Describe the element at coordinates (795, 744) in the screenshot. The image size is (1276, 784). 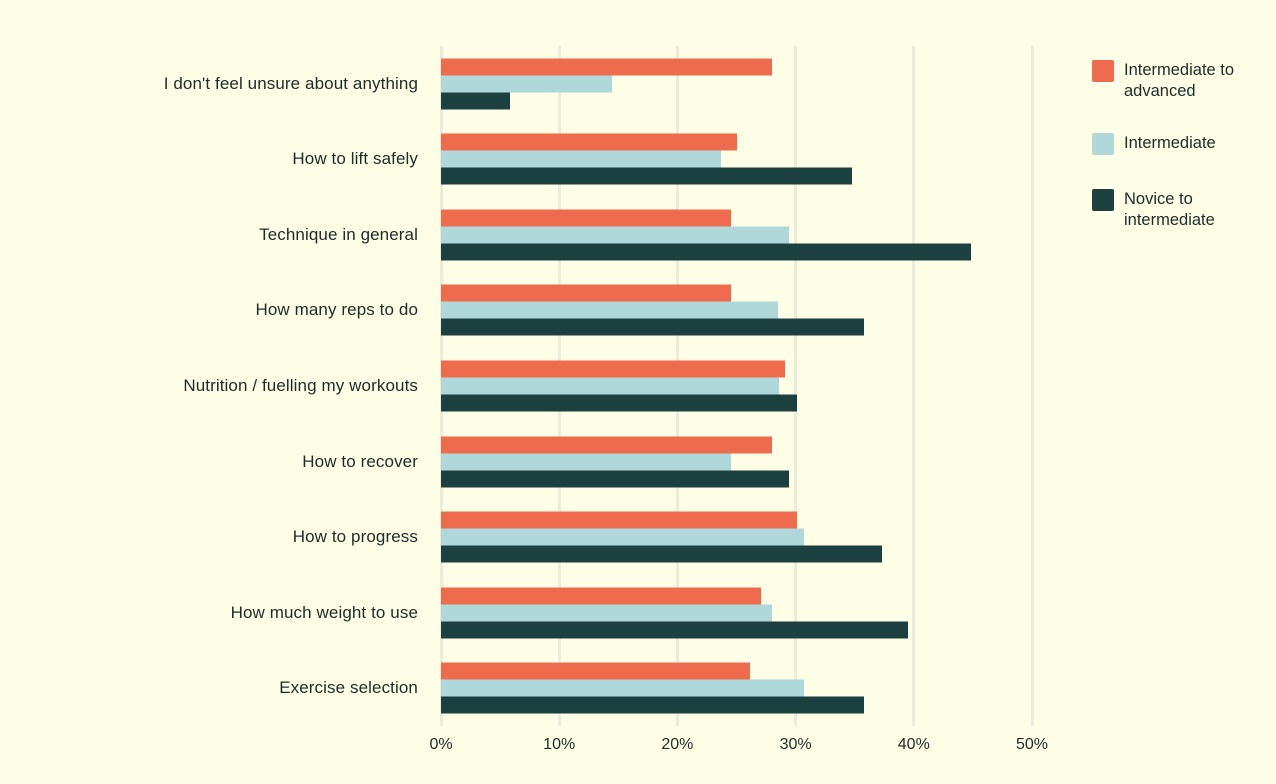
I see `x-tick-label: 30%` at that location.